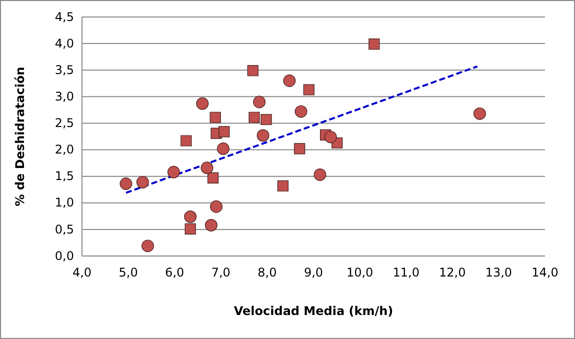 The image size is (575, 339). I want to click on y-axis-title: % de Deshidratación, so click(20, 136).